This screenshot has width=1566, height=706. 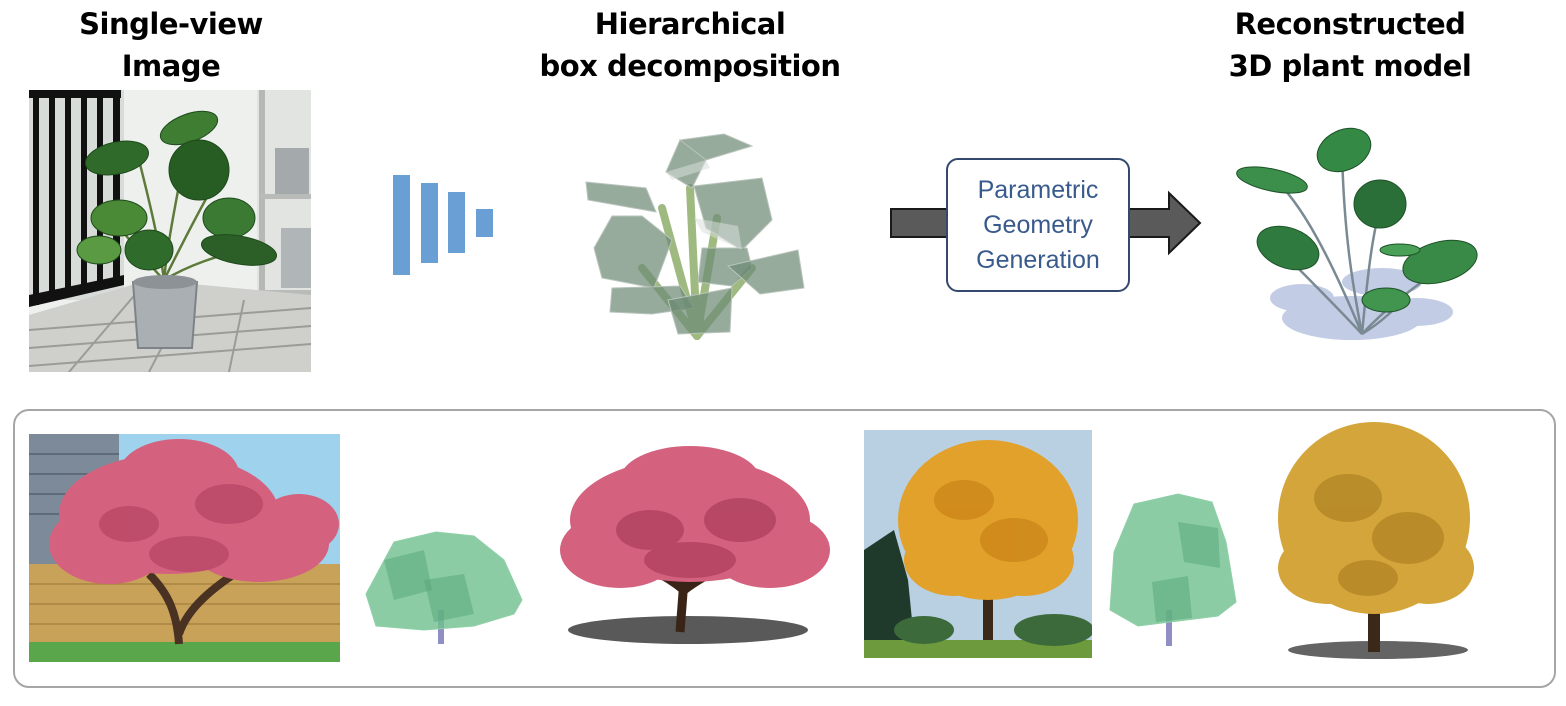 I want to click on reconstructed-monstera-render, so click(x=1357, y=233).